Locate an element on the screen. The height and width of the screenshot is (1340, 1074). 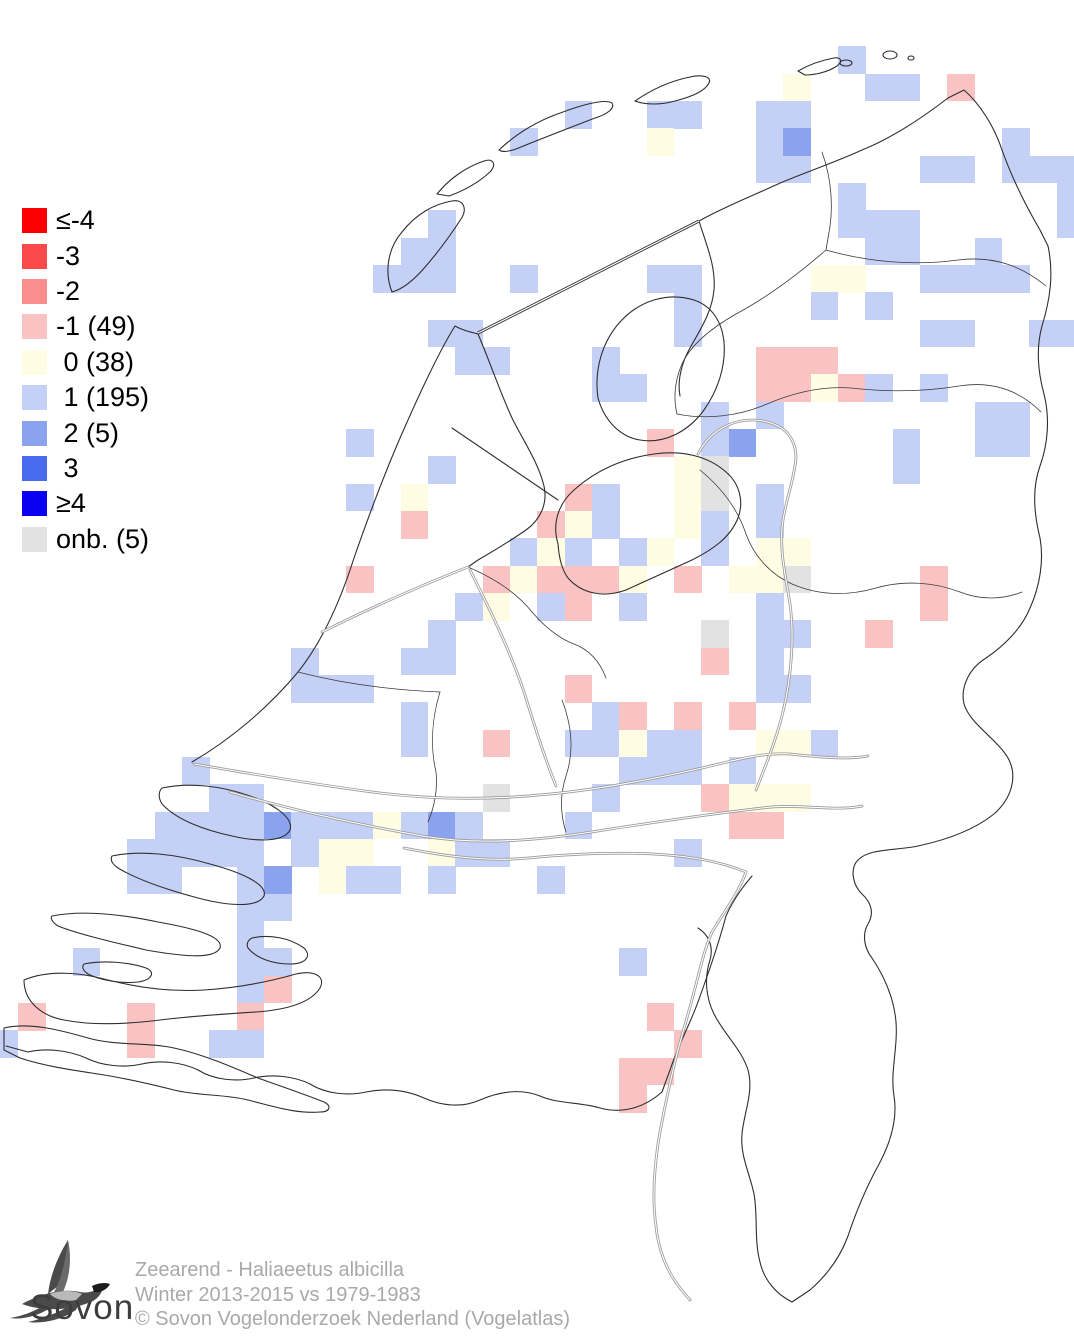
legend-label: 3 is located at coordinates (67, 467).